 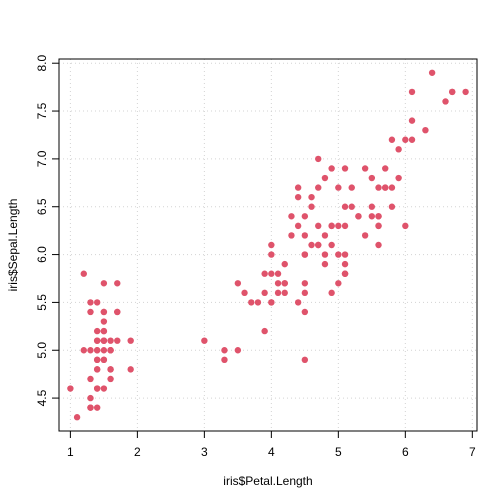 What do you see at coordinates (204, 452) in the screenshot?
I see `x-tick-label: 3` at bounding box center [204, 452].